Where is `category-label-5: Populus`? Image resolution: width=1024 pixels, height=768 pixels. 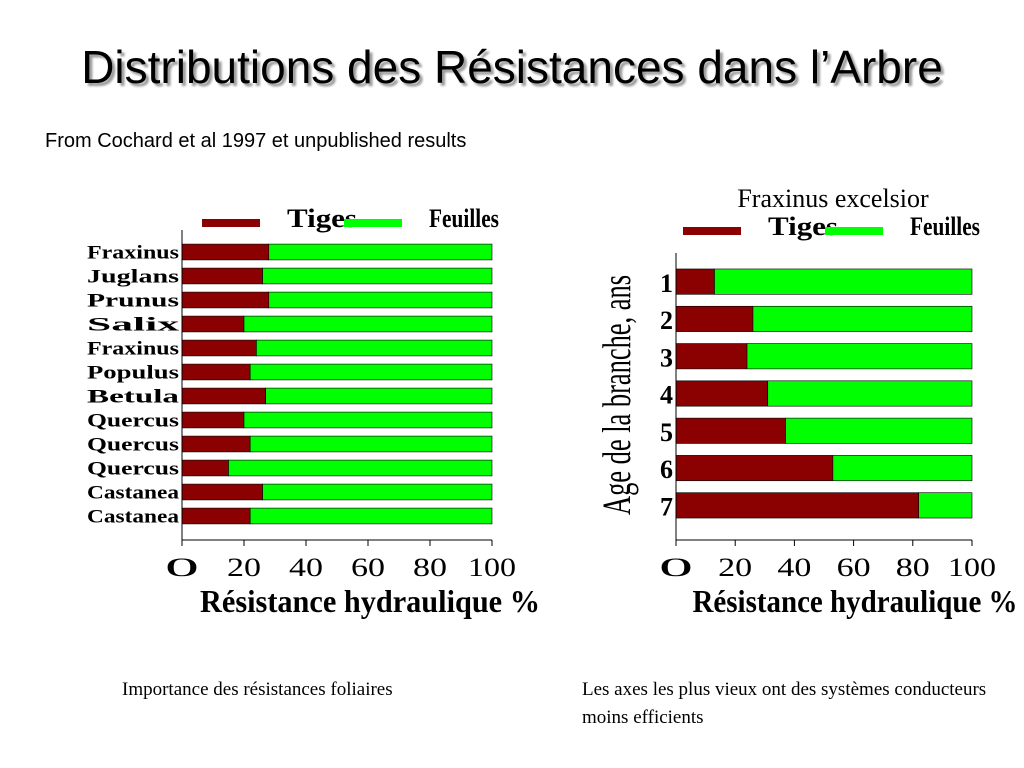
category-label-5: Populus is located at coordinates (133, 372).